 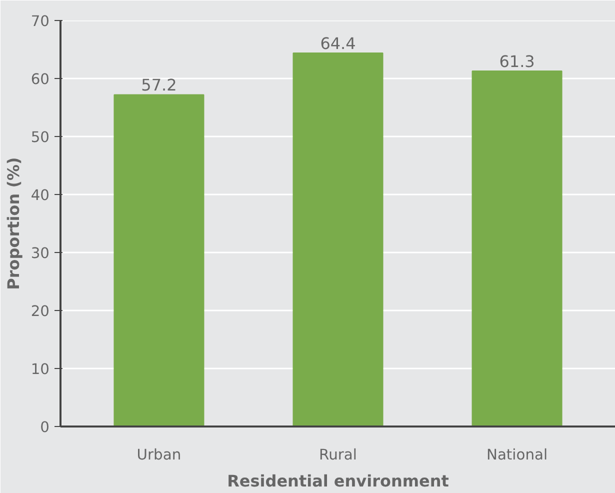 What do you see at coordinates (40, 369) in the screenshot?
I see `y-tick-label: 10` at bounding box center [40, 369].